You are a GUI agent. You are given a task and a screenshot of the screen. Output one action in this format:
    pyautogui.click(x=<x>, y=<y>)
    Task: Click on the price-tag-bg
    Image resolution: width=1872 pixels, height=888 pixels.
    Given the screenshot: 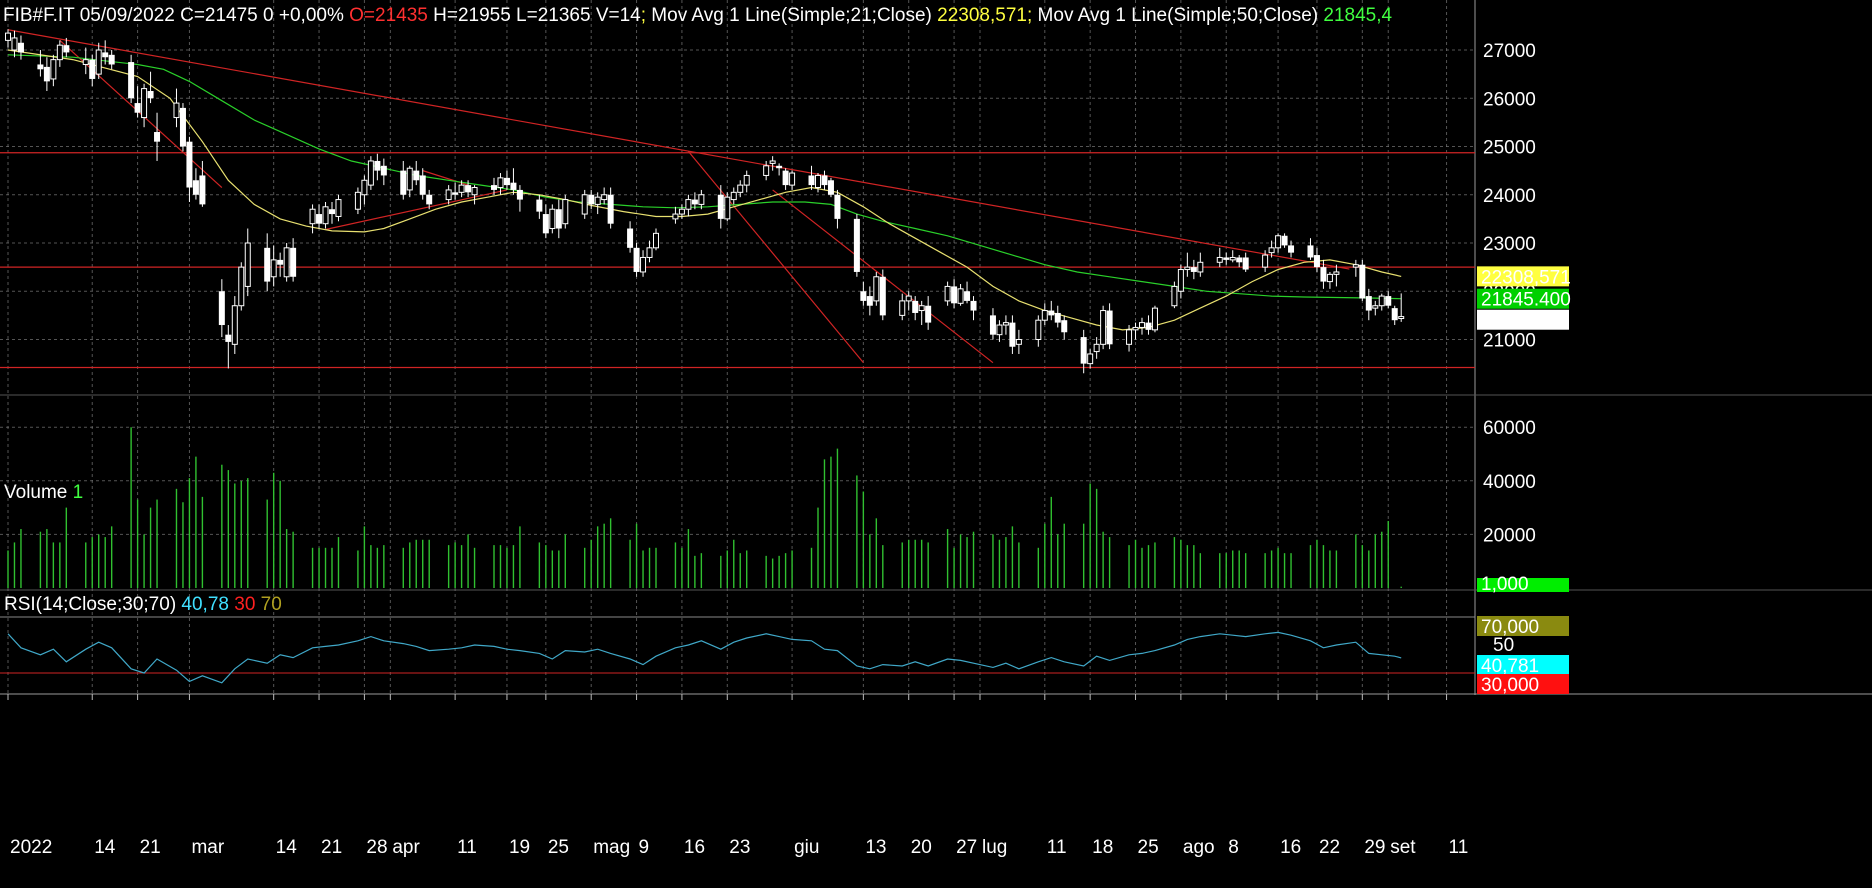 What is the action you would take?
    pyautogui.click(x=1523, y=276)
    